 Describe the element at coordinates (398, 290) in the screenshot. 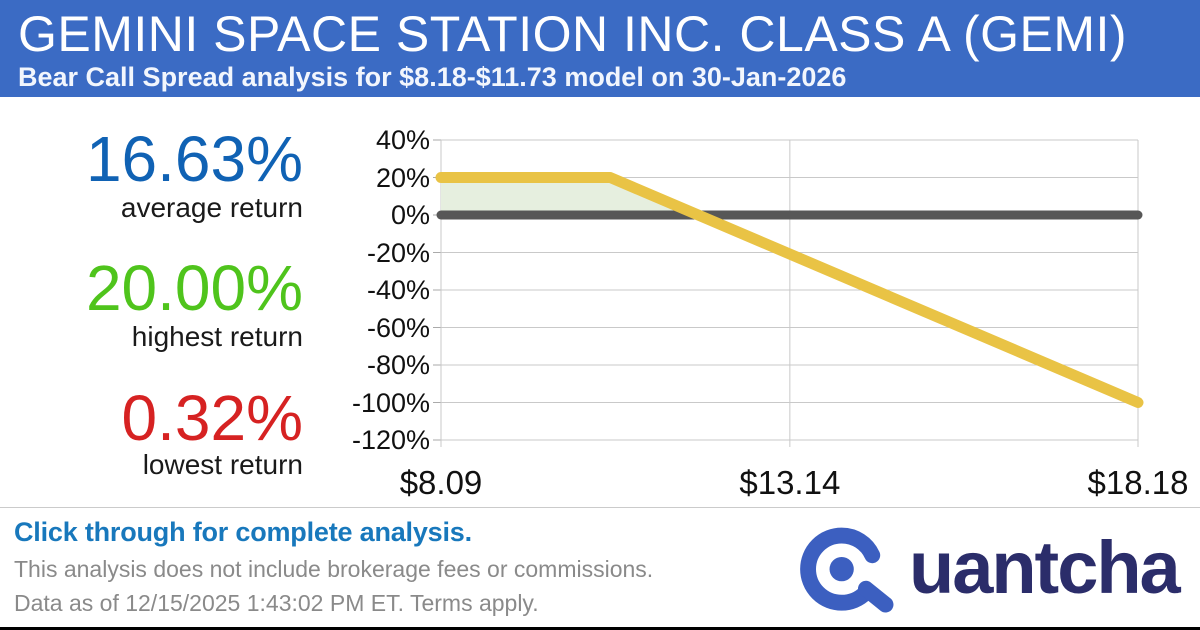

I see `y-axis-tick-label: -40%` at that location.